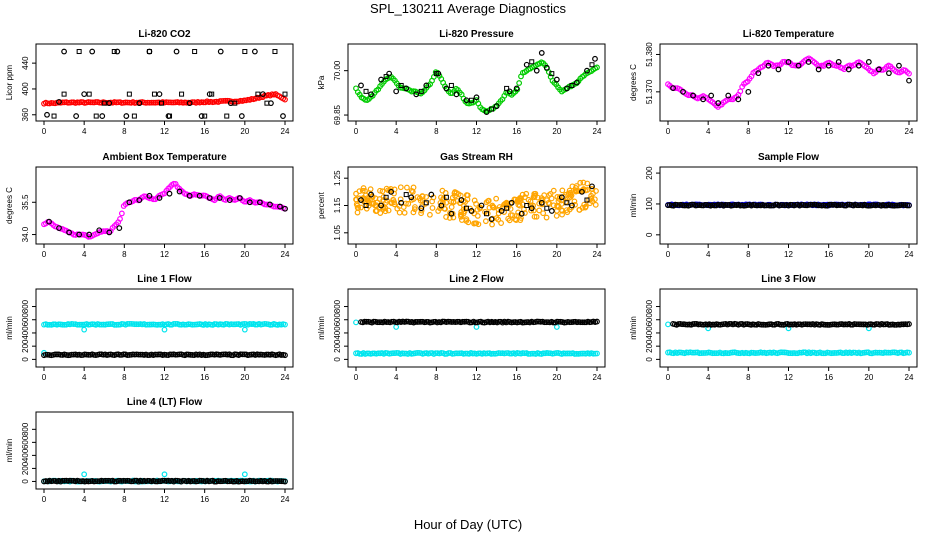 This screenshot has height=540, width=936. I want to click on panel-1: Li-820 CO2 0 4 8 12 16 20 24 360 400 440 Licor ppm, so click(149, 82).